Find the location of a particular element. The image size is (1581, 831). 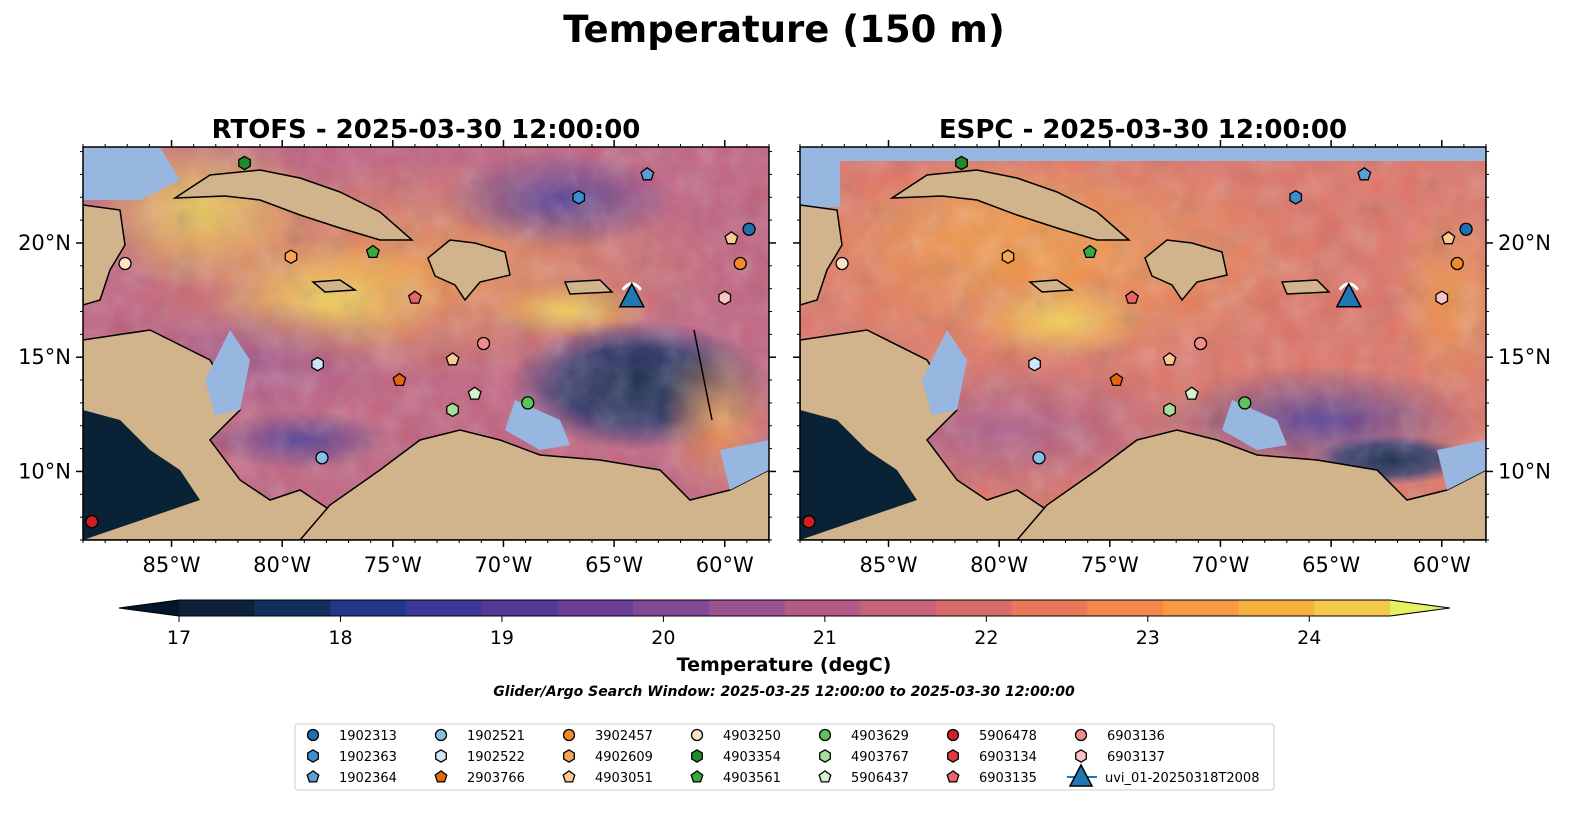

colorbar-extend-high is located at coordinates (1420, 608).